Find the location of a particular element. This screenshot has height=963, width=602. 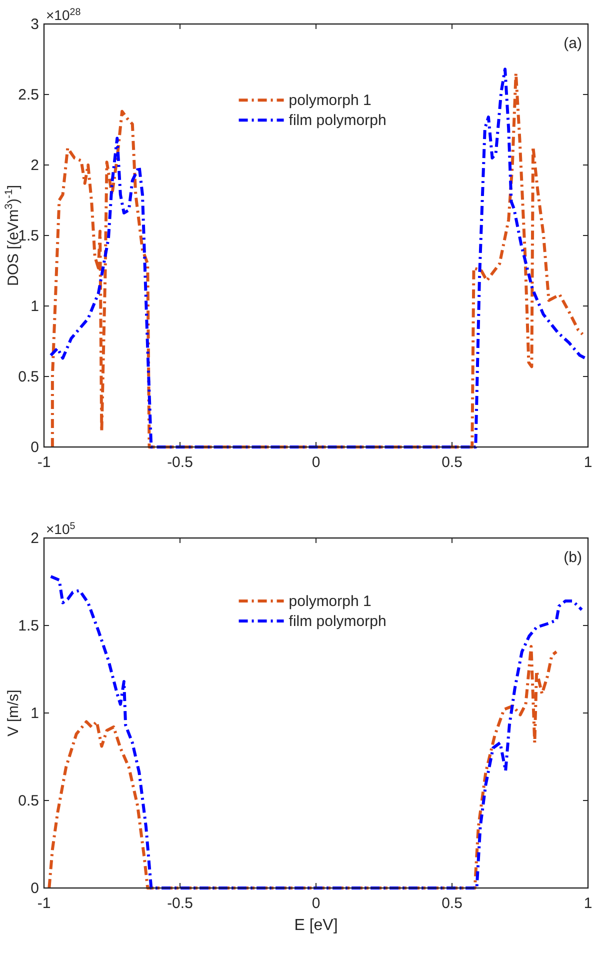

text: ×10$^{5}$ is located at coordinates (61, 528).